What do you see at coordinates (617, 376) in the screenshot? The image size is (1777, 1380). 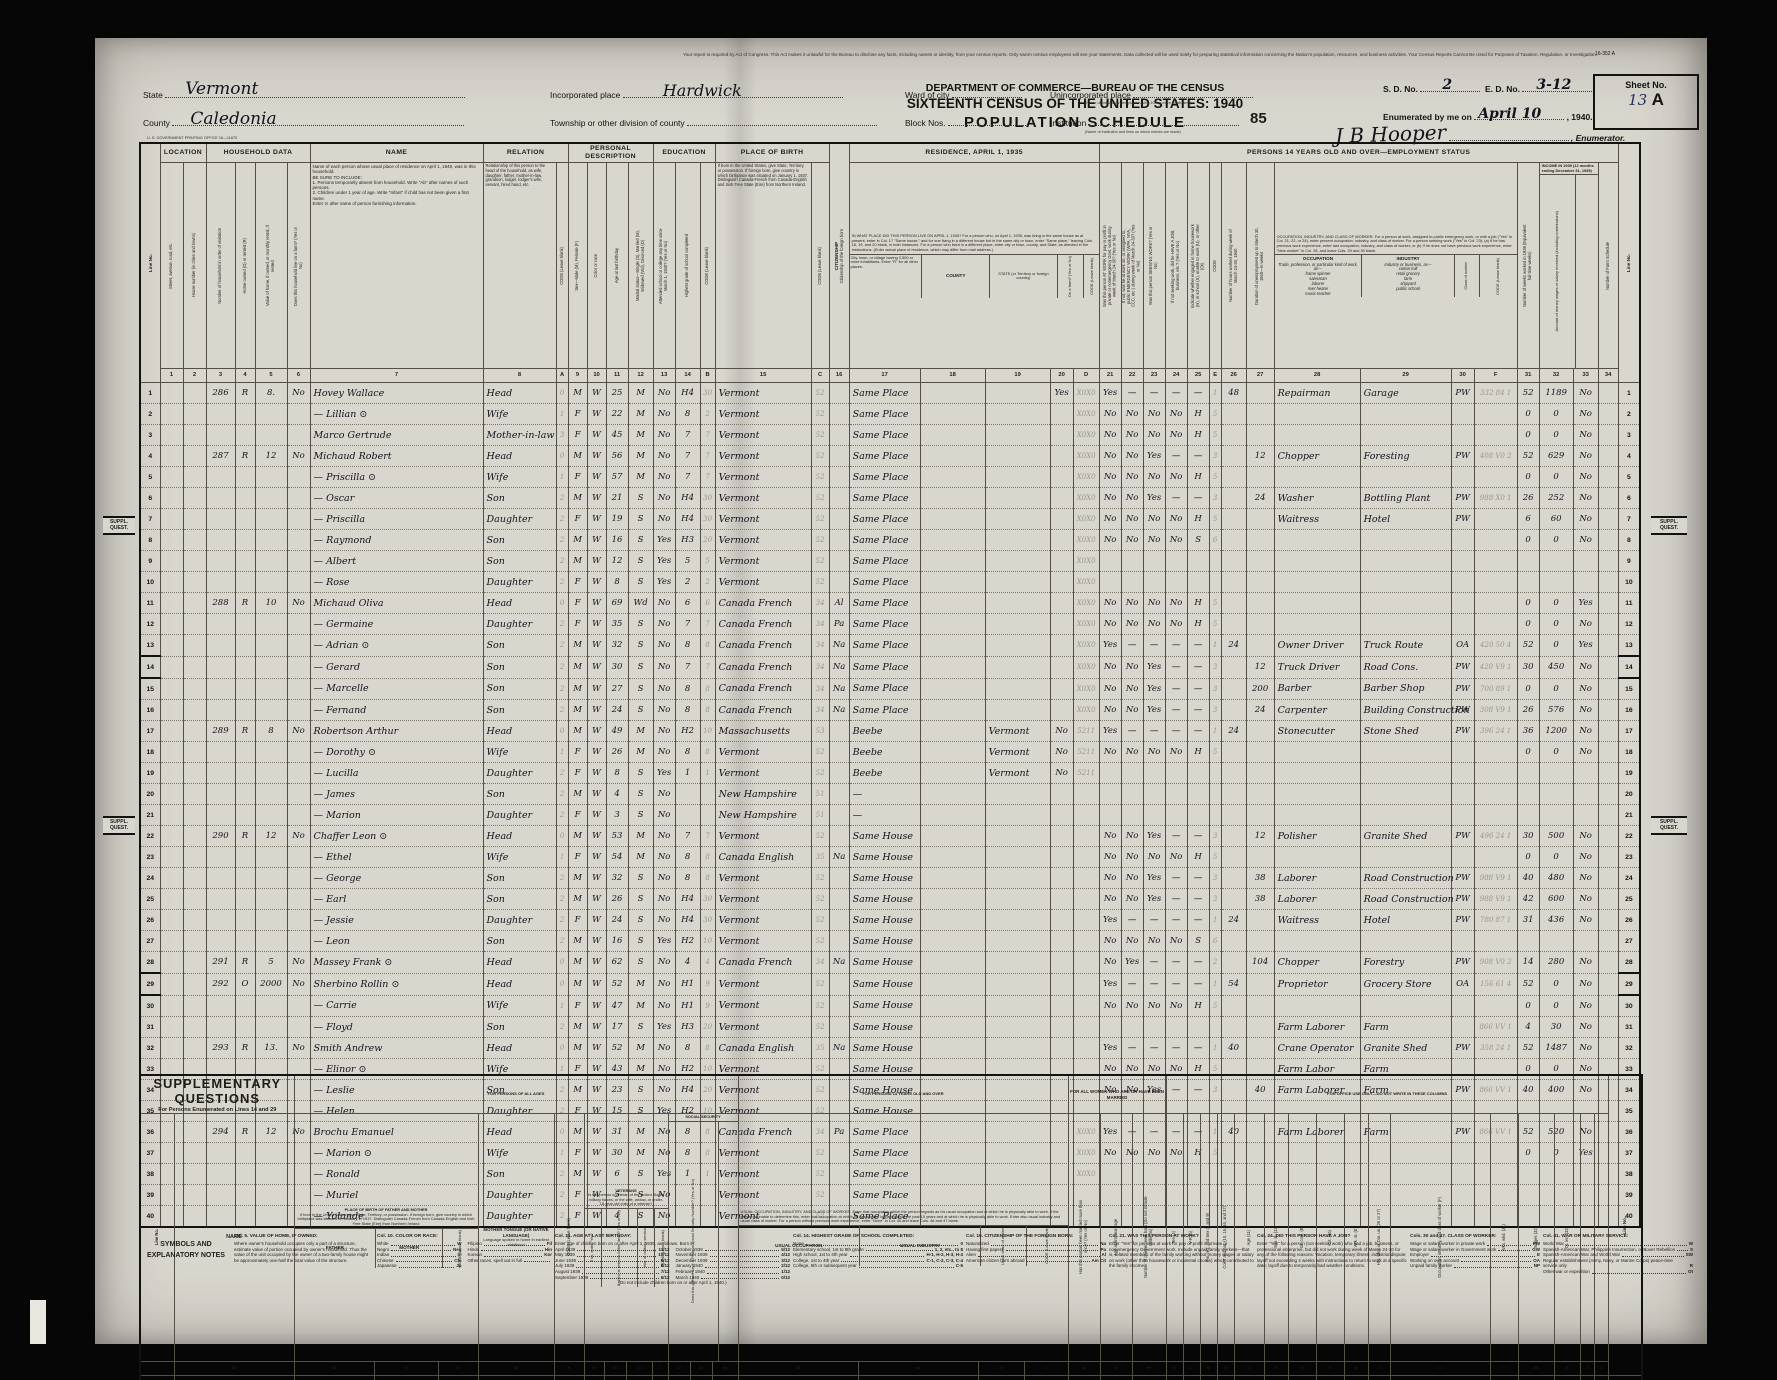 I see `col-number: 11` at bounding box center [617, 376].